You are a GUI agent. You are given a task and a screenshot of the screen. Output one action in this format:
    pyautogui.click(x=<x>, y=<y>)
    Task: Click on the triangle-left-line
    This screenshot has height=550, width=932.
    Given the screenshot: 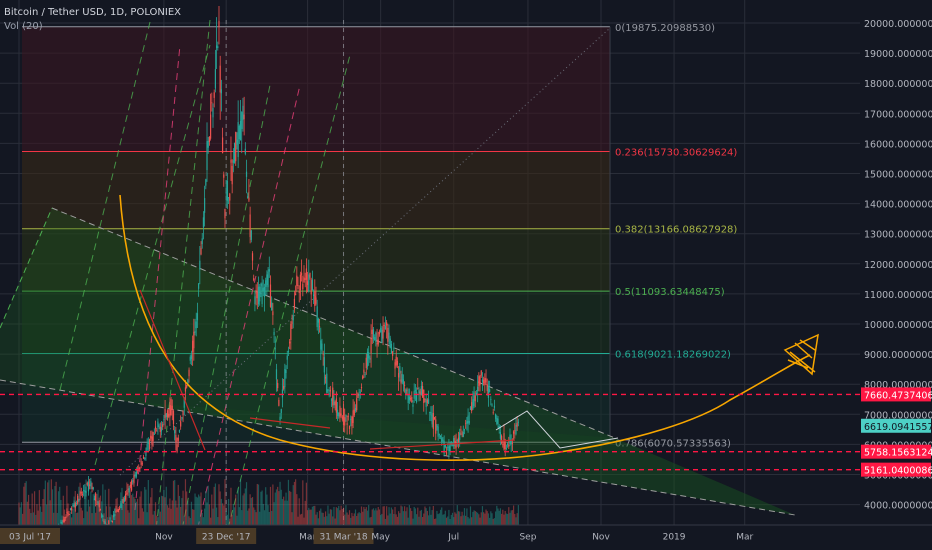 What is the action you would take?
    pyautogui.click(x=26, y=268)
    